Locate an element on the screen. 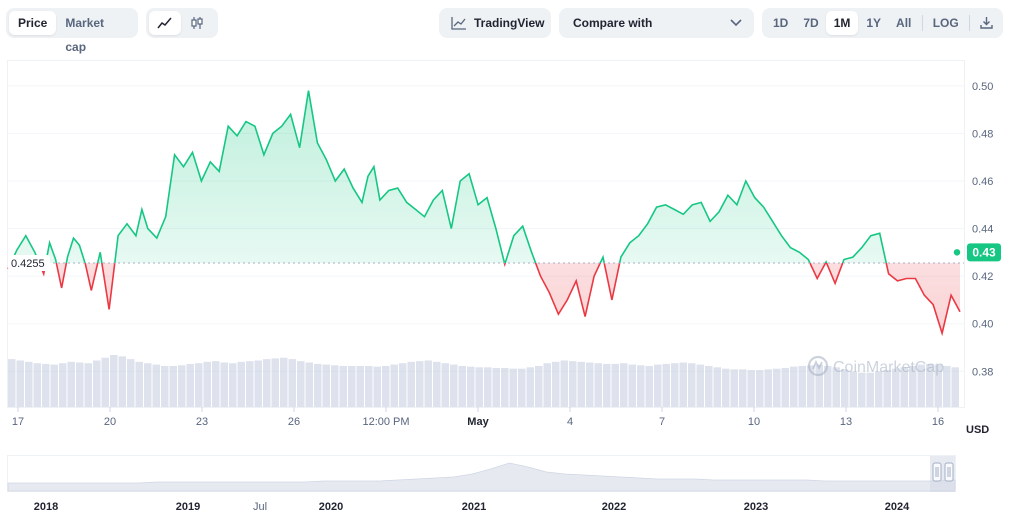 The width and height of the screenshot is (1016, 522). baseline-tag: 0.4255 is located at coordinates (29, 263).